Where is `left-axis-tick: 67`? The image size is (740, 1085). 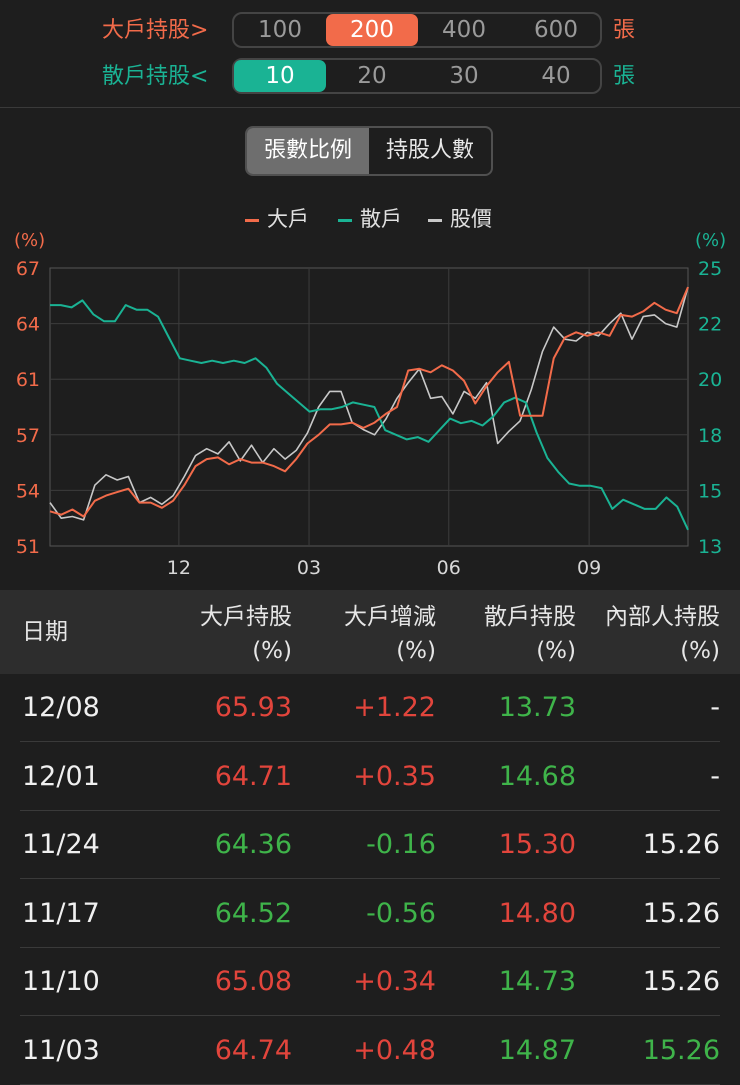 left-axis-tick: 67 is located at coordinates (28, 269).